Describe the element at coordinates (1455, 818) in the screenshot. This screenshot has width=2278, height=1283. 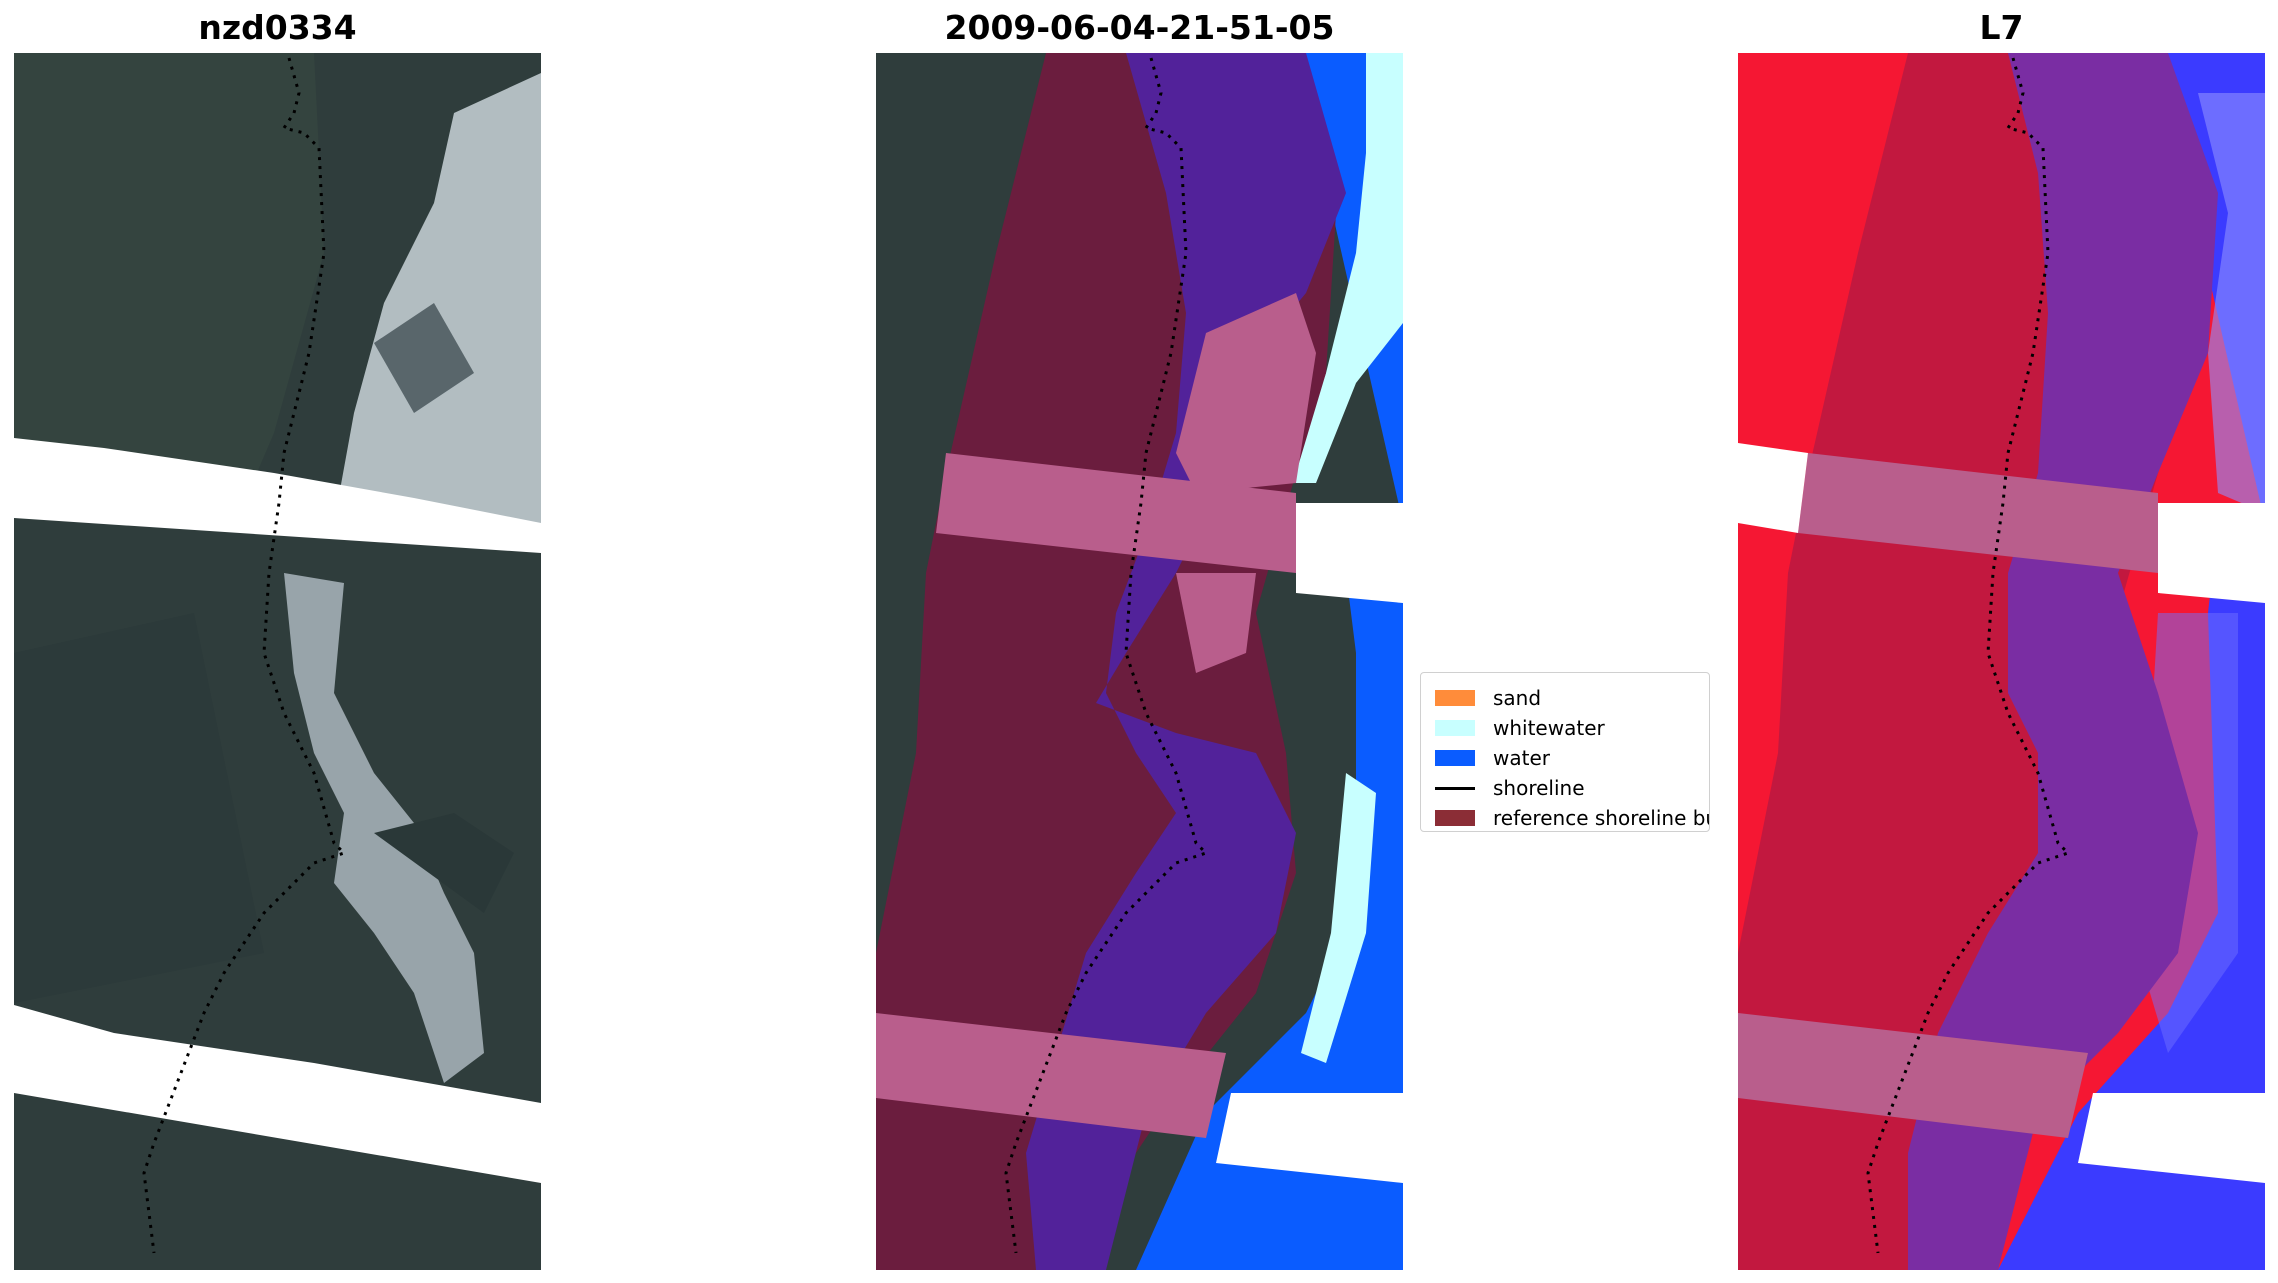
I see `reference-buffer-swatch` at that location.